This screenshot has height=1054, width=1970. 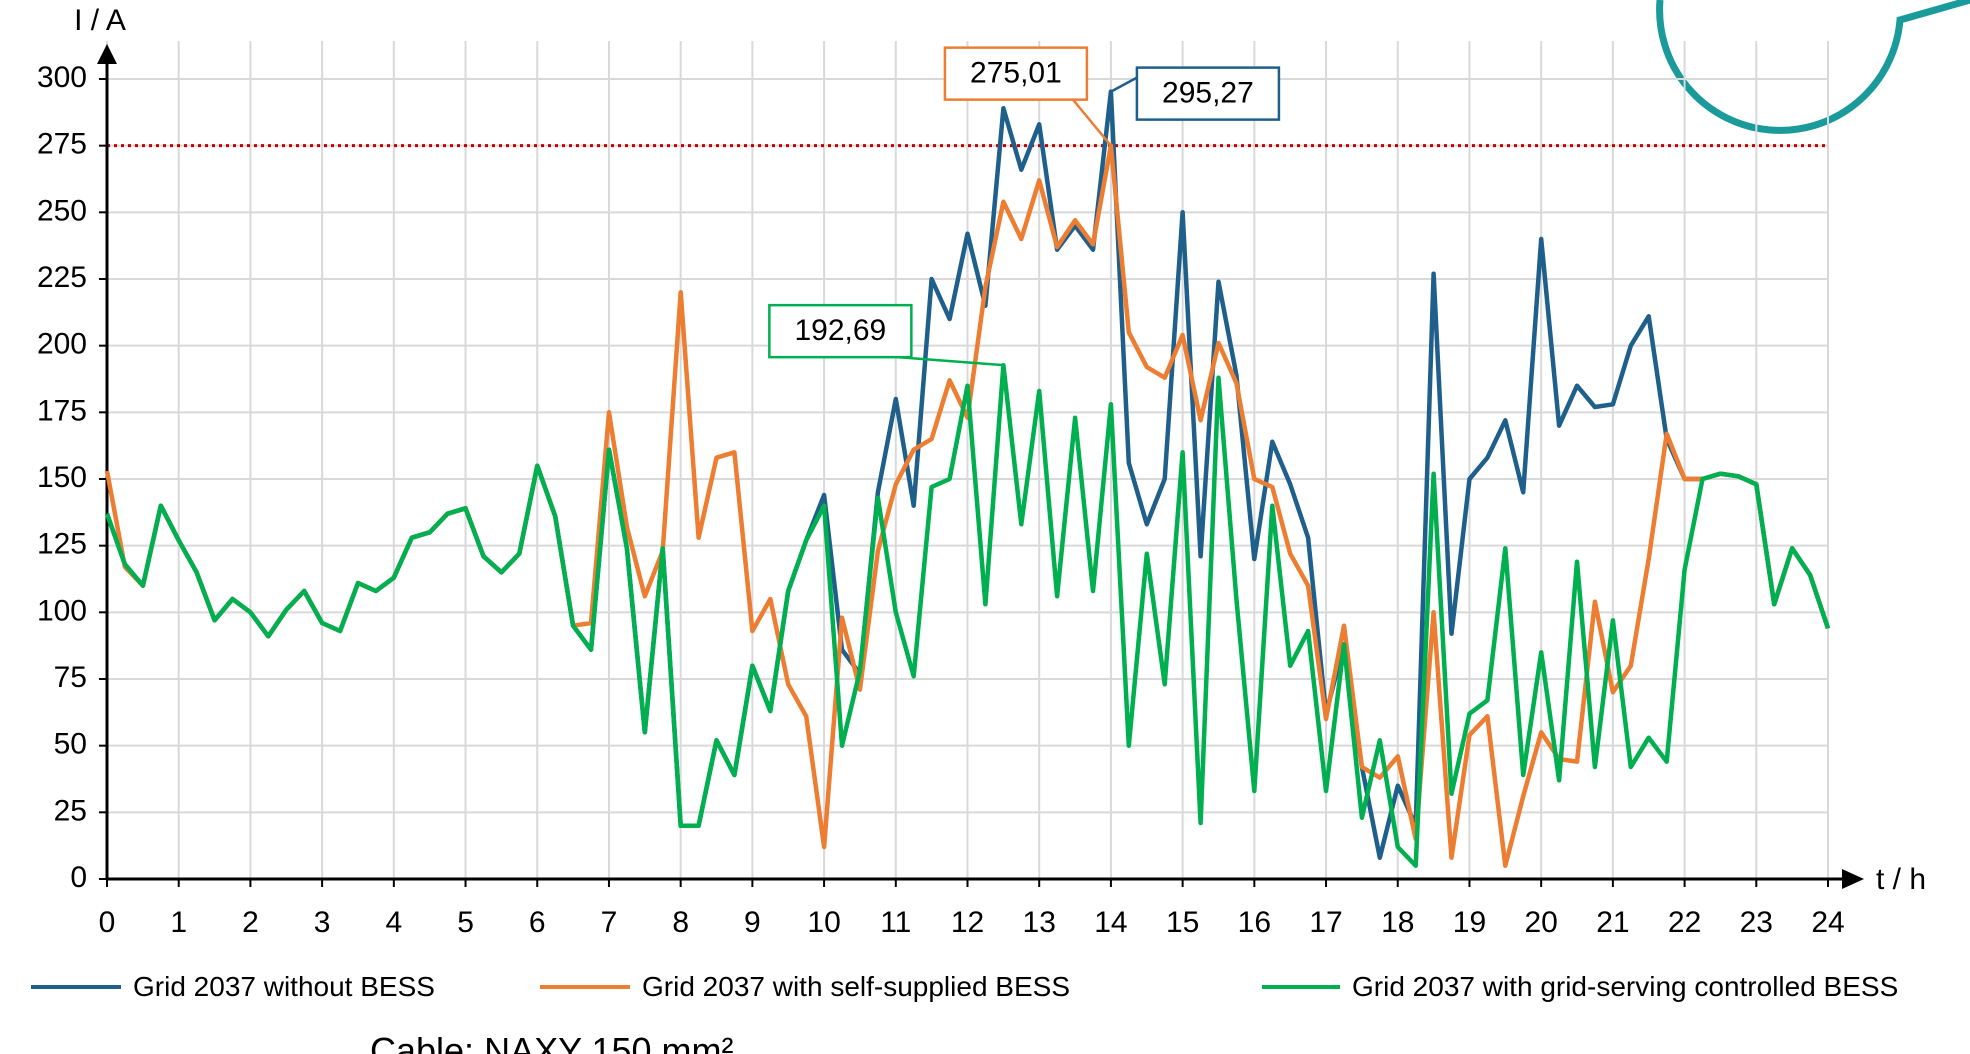 I want to click on annotation-label: 295,27, so click(x=1208, y=93).